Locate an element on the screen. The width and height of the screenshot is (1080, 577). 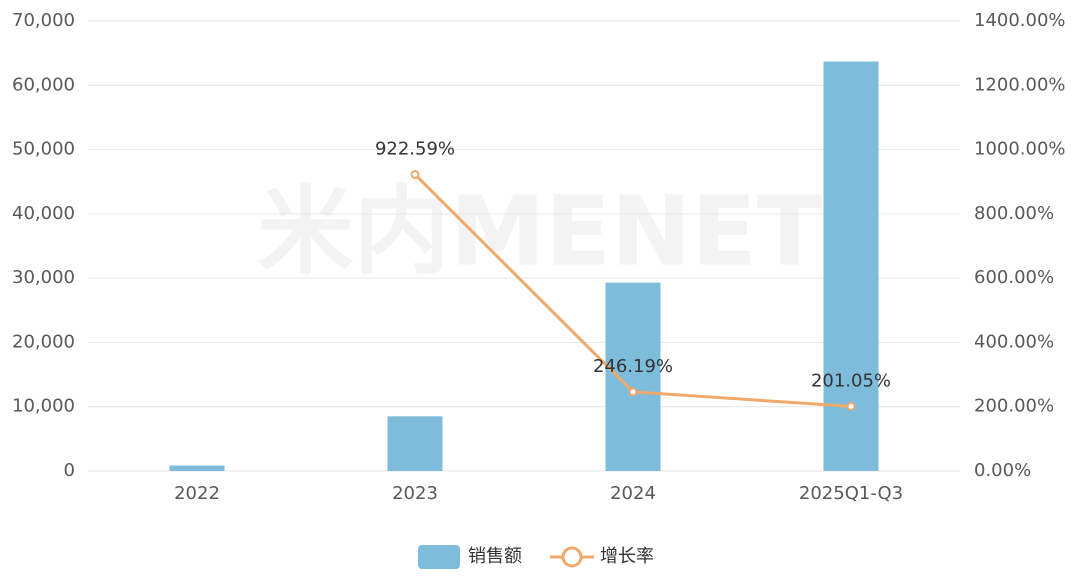
x-tick-label: 2022 is located at coordinates (197, 493).